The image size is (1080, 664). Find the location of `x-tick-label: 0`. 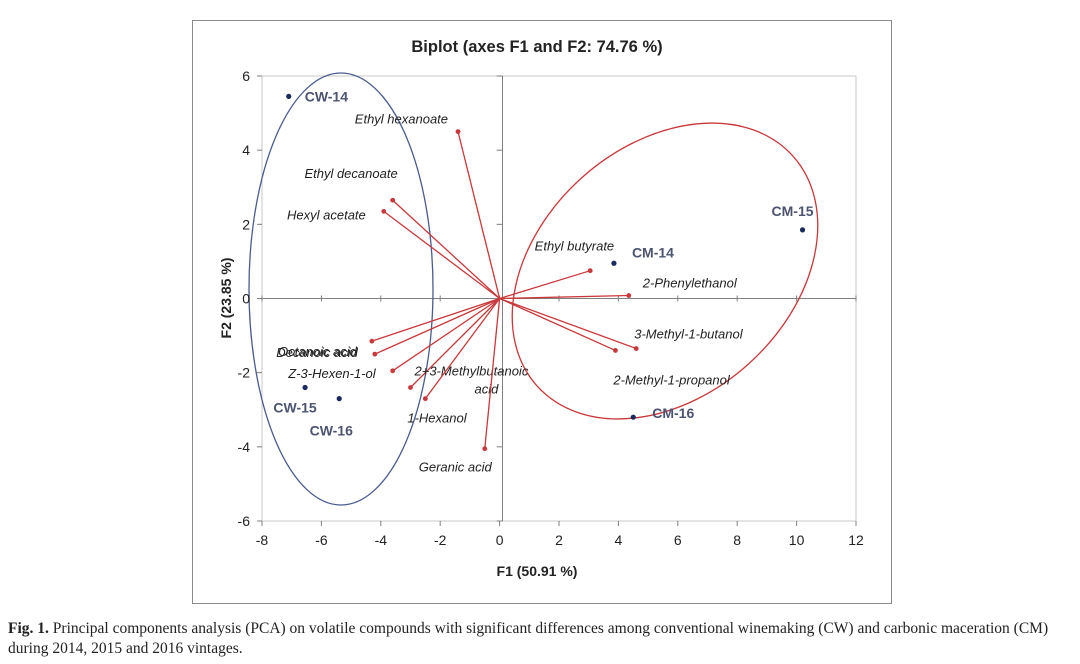

x-tick-label: 0 is located at coordinates (500, 540).